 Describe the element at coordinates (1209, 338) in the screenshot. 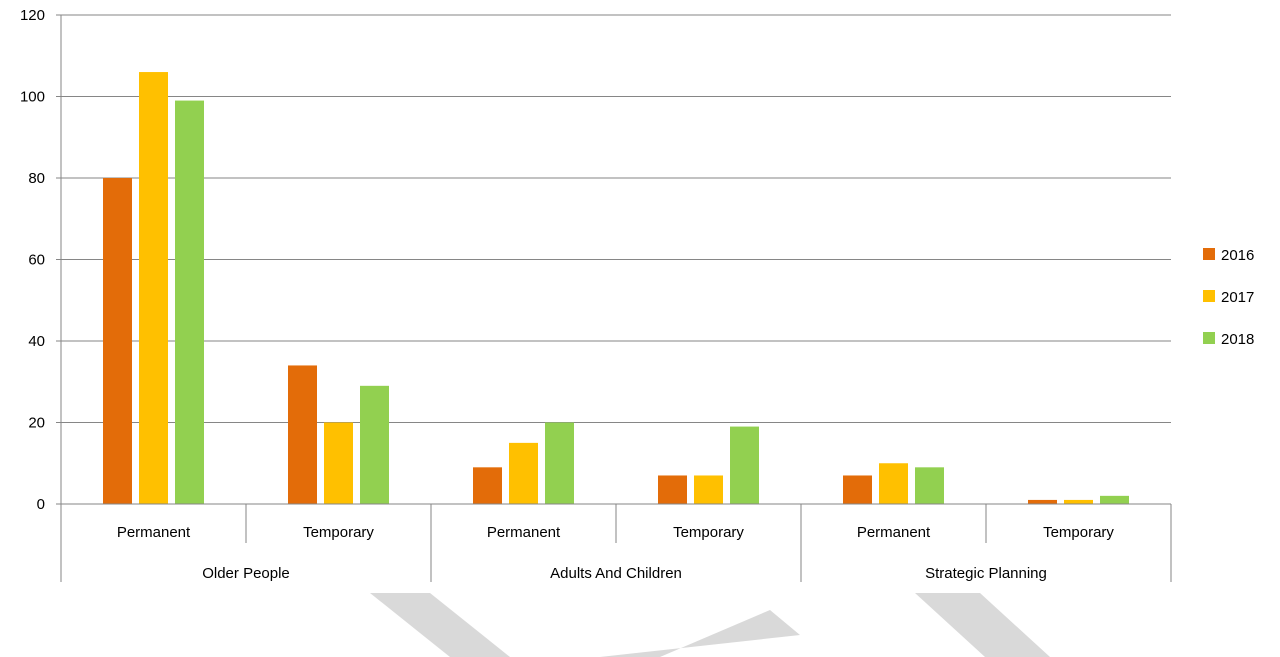

I see `legend-swatch-2018` at that location.